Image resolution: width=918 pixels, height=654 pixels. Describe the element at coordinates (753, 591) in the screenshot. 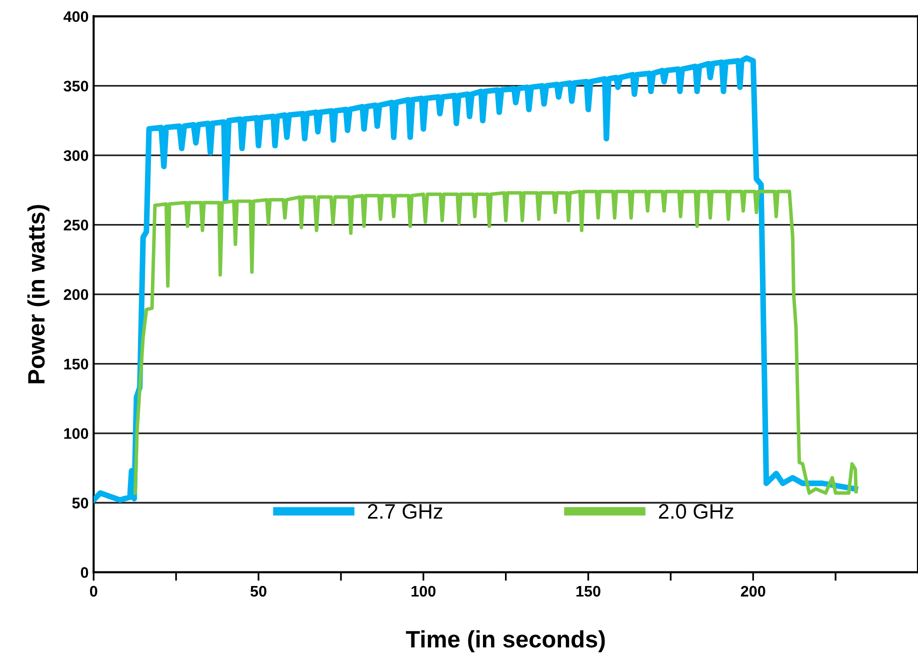

I see `x-tick-label: 200` at that location.